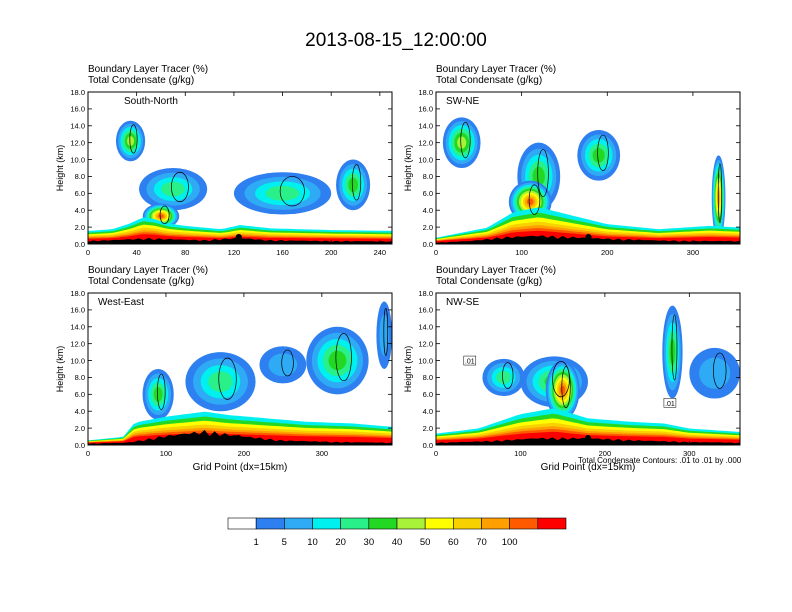 This screenshot has width=792, height=612. Describe the element at coordinates (369, 542) in the screenshot. I see `colorbar-level-label: 30` at that location.